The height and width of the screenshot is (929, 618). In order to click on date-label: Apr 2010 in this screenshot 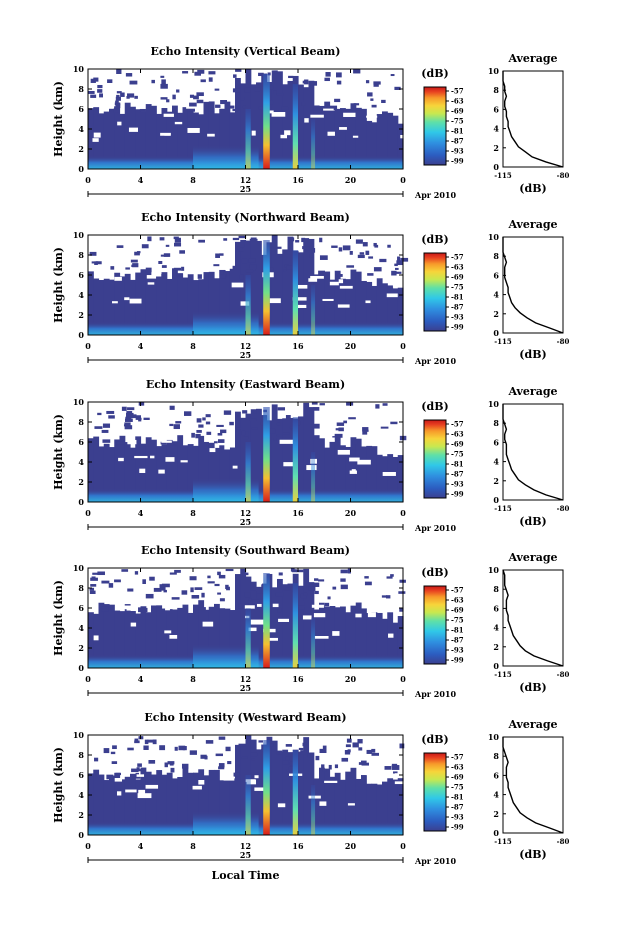, I will do `click(435, 528)`.